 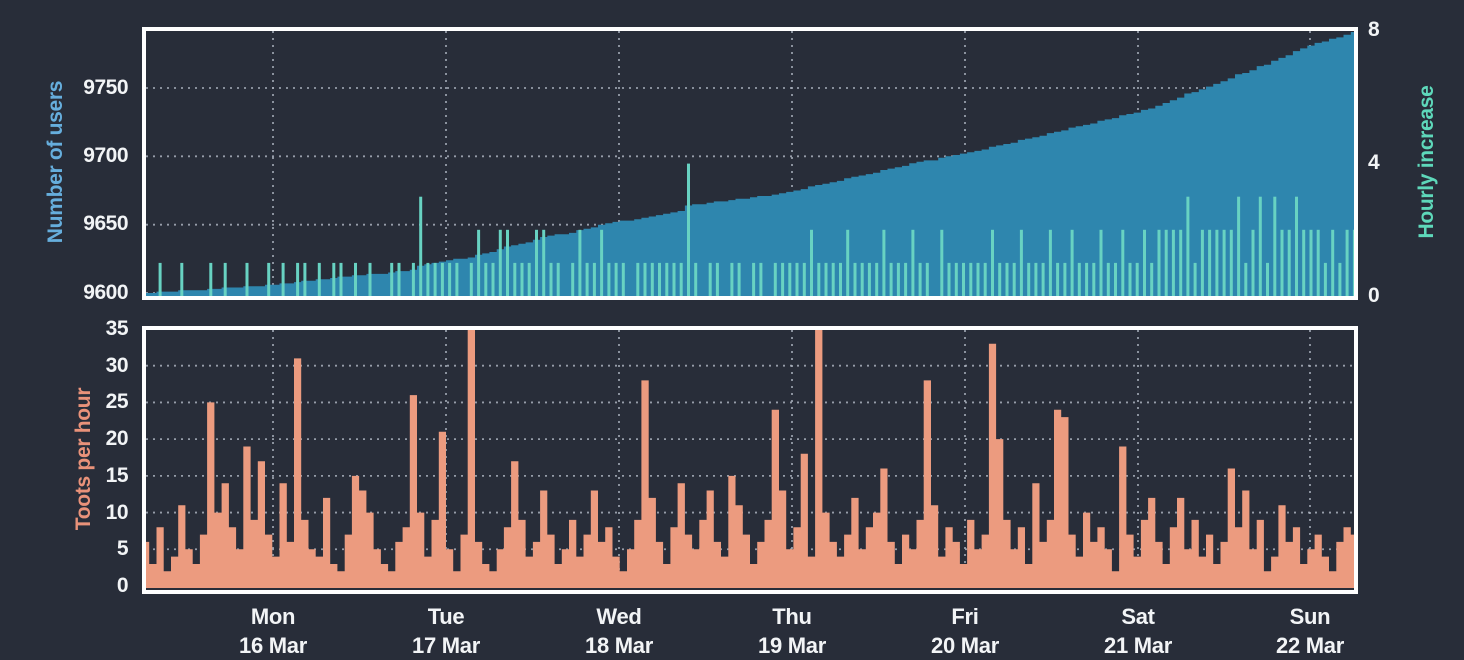 What do you see at coordinates (1374, 29) in the screenshot?
I see `increase-ytick-8: 8` at bounding box center [1374, 29].